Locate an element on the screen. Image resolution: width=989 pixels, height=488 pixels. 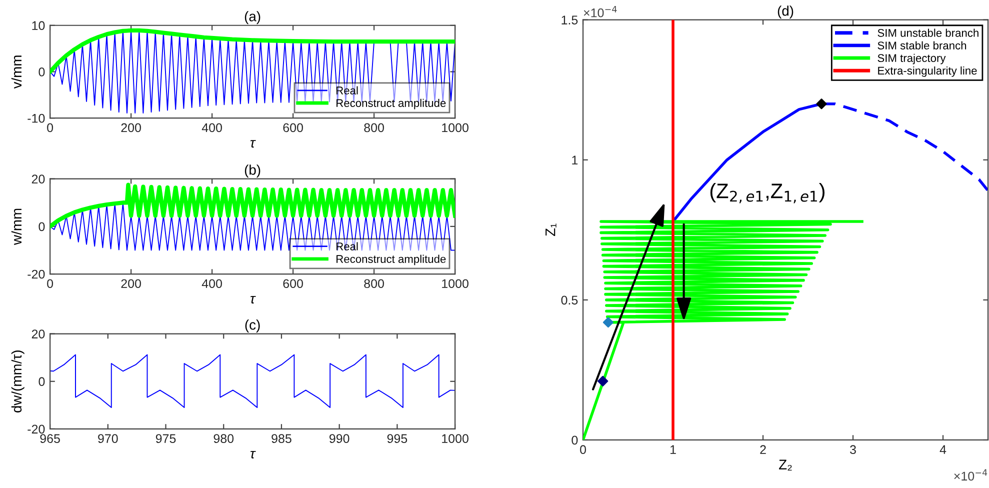
x-tick-label: 980 is located at coordinates (224, 438).